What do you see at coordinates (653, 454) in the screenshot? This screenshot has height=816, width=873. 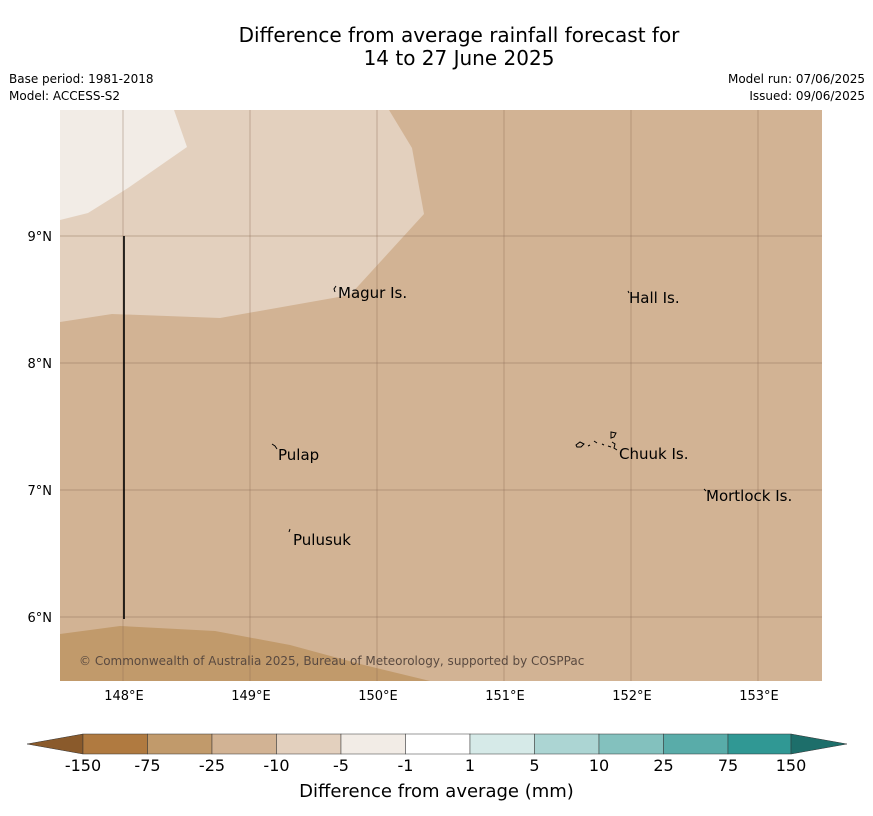 I see `place-label-chuuk: Chuuk Is.` at bounding box center [653, 454].